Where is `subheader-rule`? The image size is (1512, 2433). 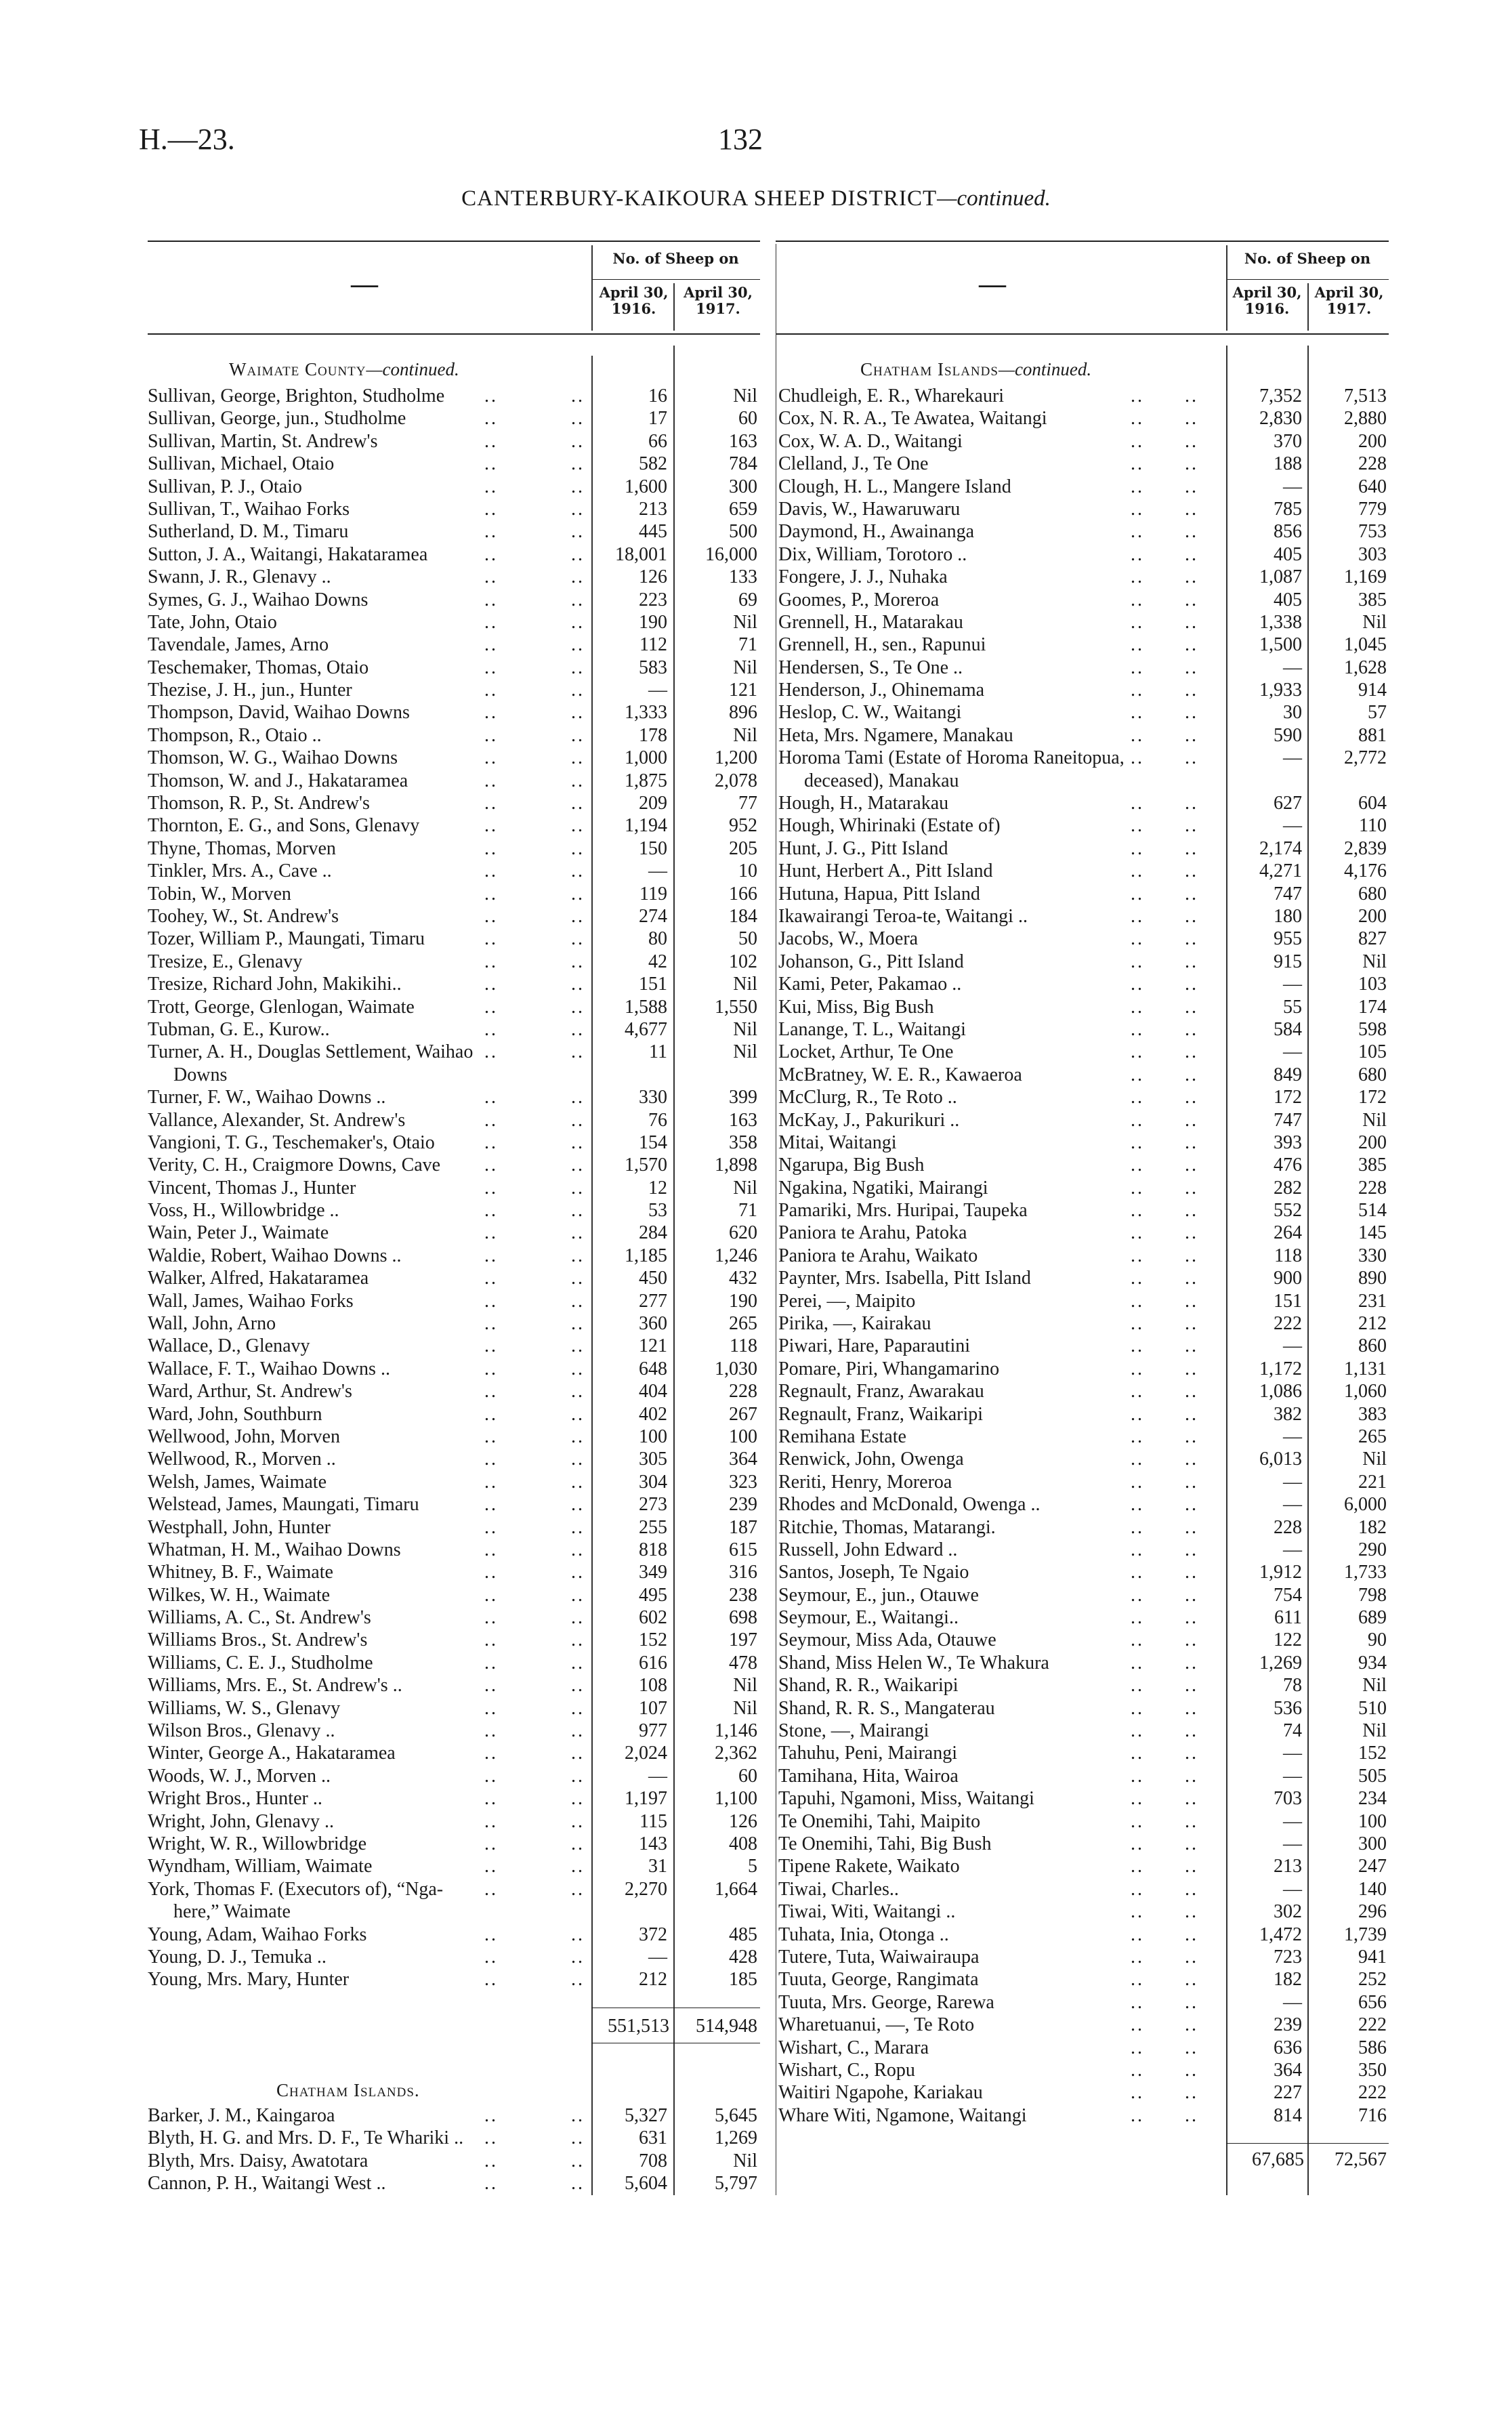 subheader-rule is located at coordinates (1307, 279).